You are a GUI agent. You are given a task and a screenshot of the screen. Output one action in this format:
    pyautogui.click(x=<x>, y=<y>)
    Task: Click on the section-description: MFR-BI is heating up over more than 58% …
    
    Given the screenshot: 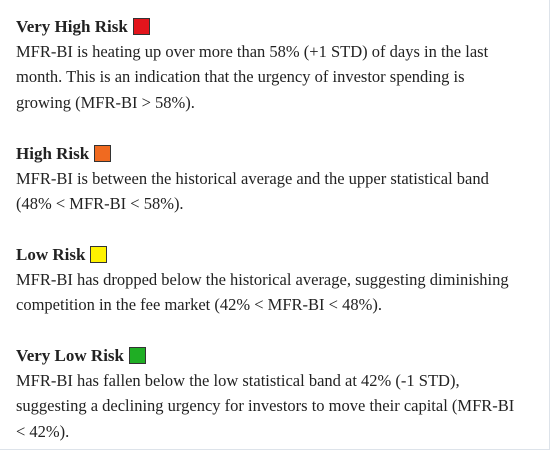 What is the action you would take?
    pyautogui.click(x=252, y=77)
    